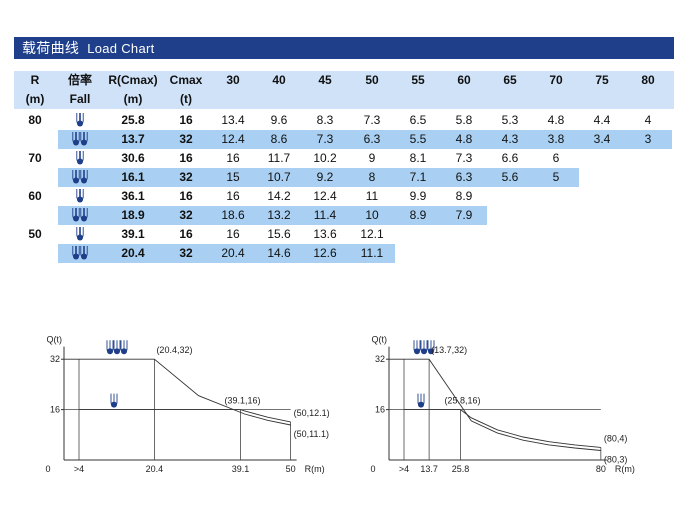 The height and width of the screenshot is (506, 700). I want to click on row-load: 10.2, so click(325, 158).